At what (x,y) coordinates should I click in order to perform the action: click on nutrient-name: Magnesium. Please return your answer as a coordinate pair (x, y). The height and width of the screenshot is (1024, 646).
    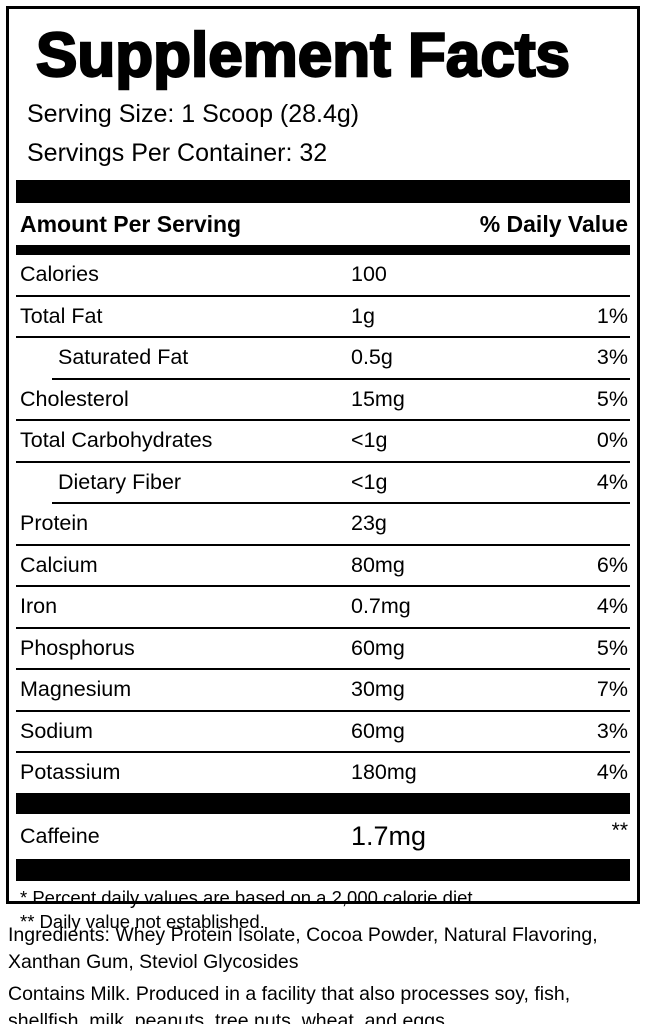
    Looking at the image, I should click on (76, 689).